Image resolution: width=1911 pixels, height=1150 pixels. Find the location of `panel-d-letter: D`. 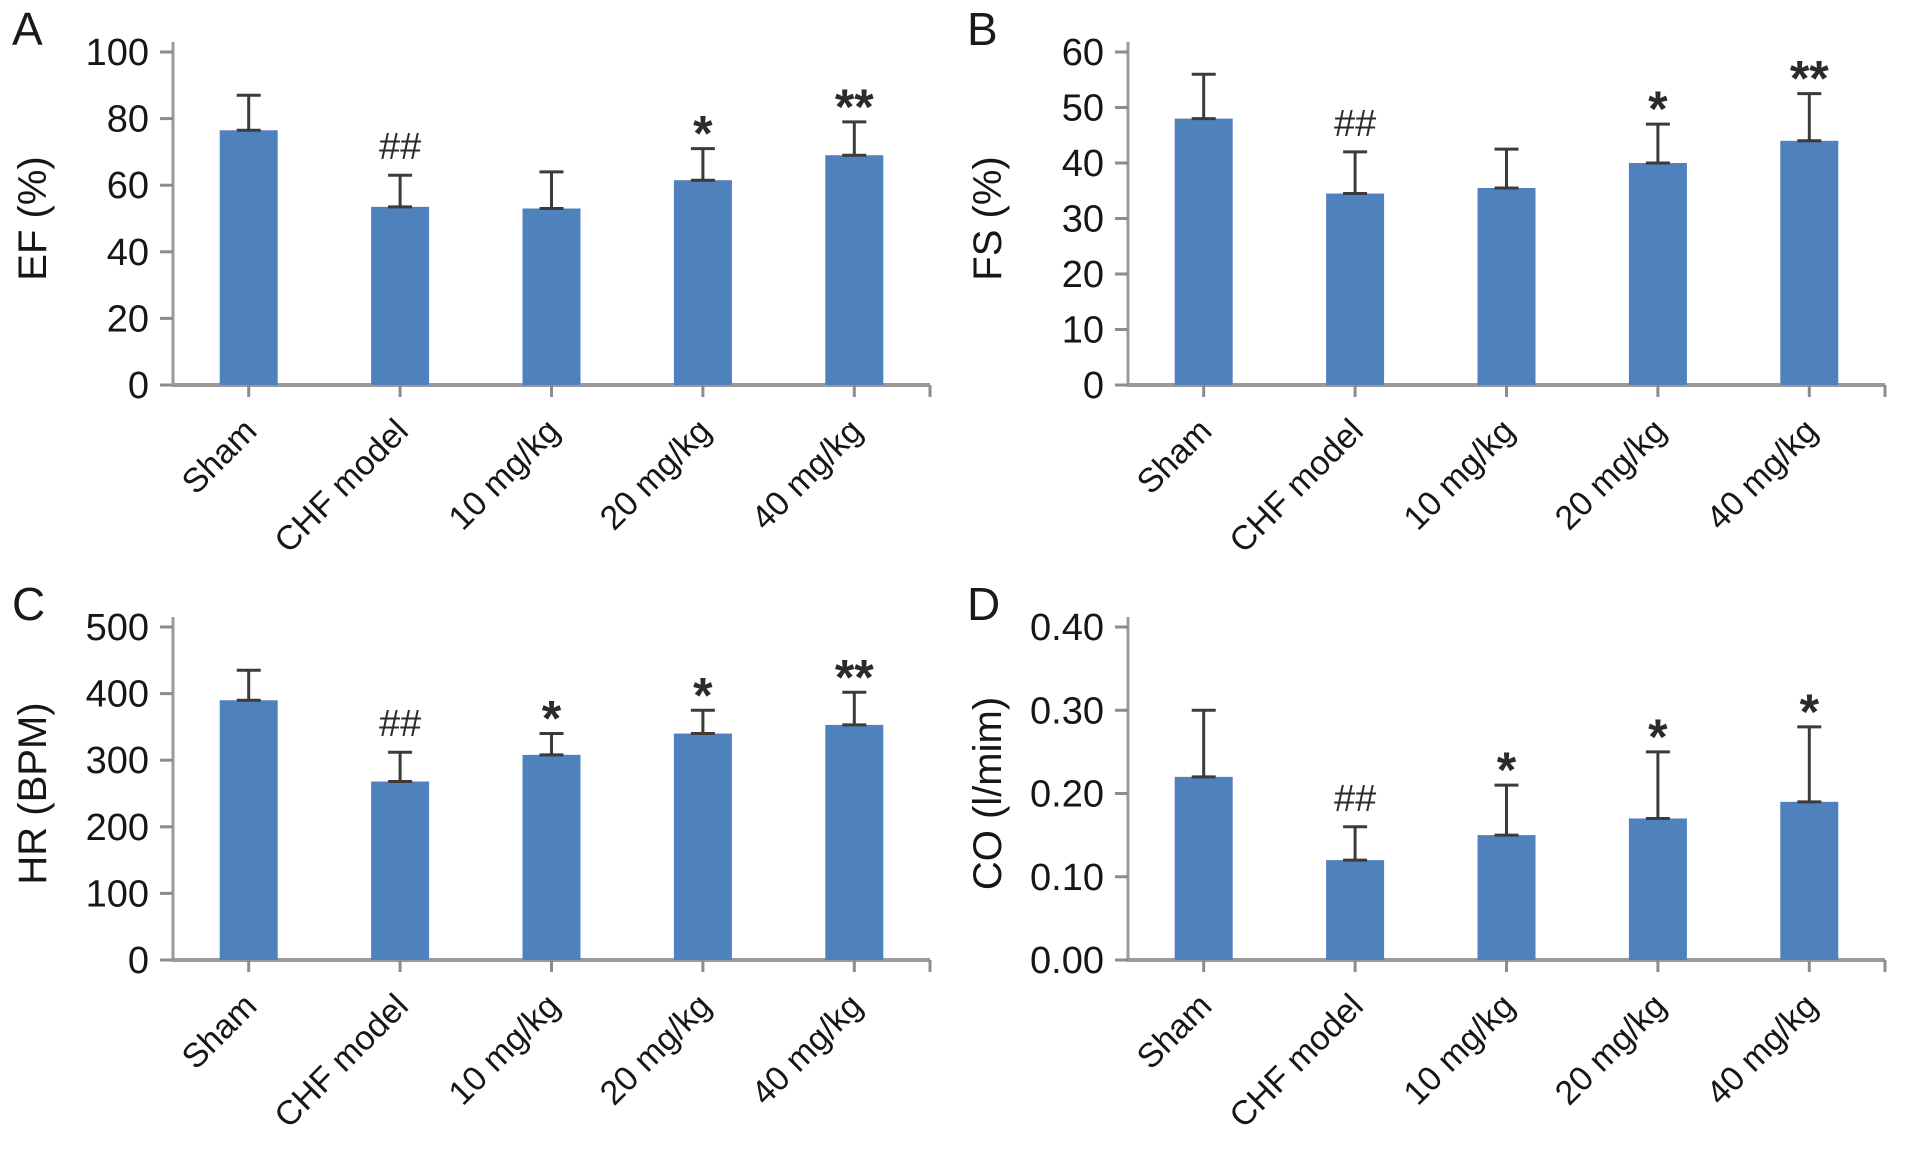

panel-d-letter: D is located at coordinates (984, 604).